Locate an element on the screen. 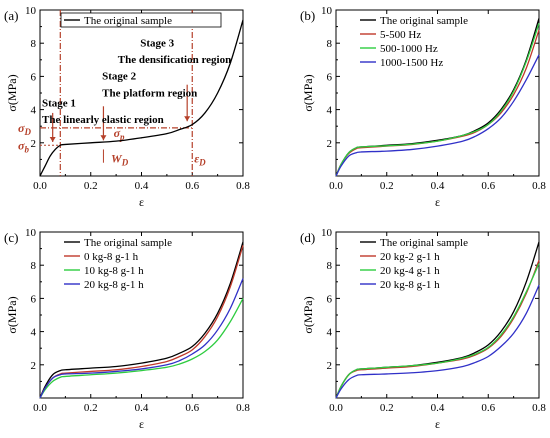  stage3-label: Stage 3 is located at coordinates (157, 44).